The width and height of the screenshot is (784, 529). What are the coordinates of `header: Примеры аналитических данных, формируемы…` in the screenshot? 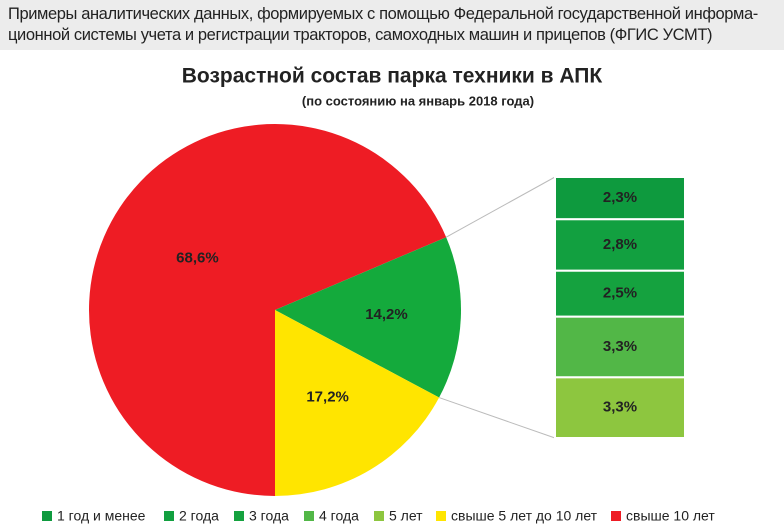 It's located at (392, 25).